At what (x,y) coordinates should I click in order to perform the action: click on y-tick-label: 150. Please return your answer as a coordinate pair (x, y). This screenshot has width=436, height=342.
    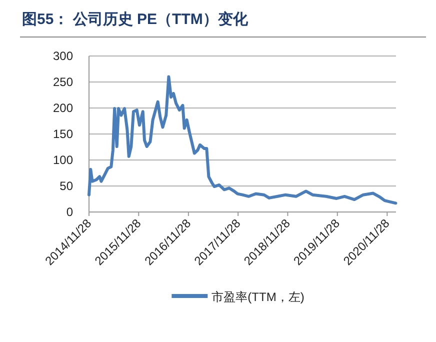
    Looking at the image, I should click on (63, 134).